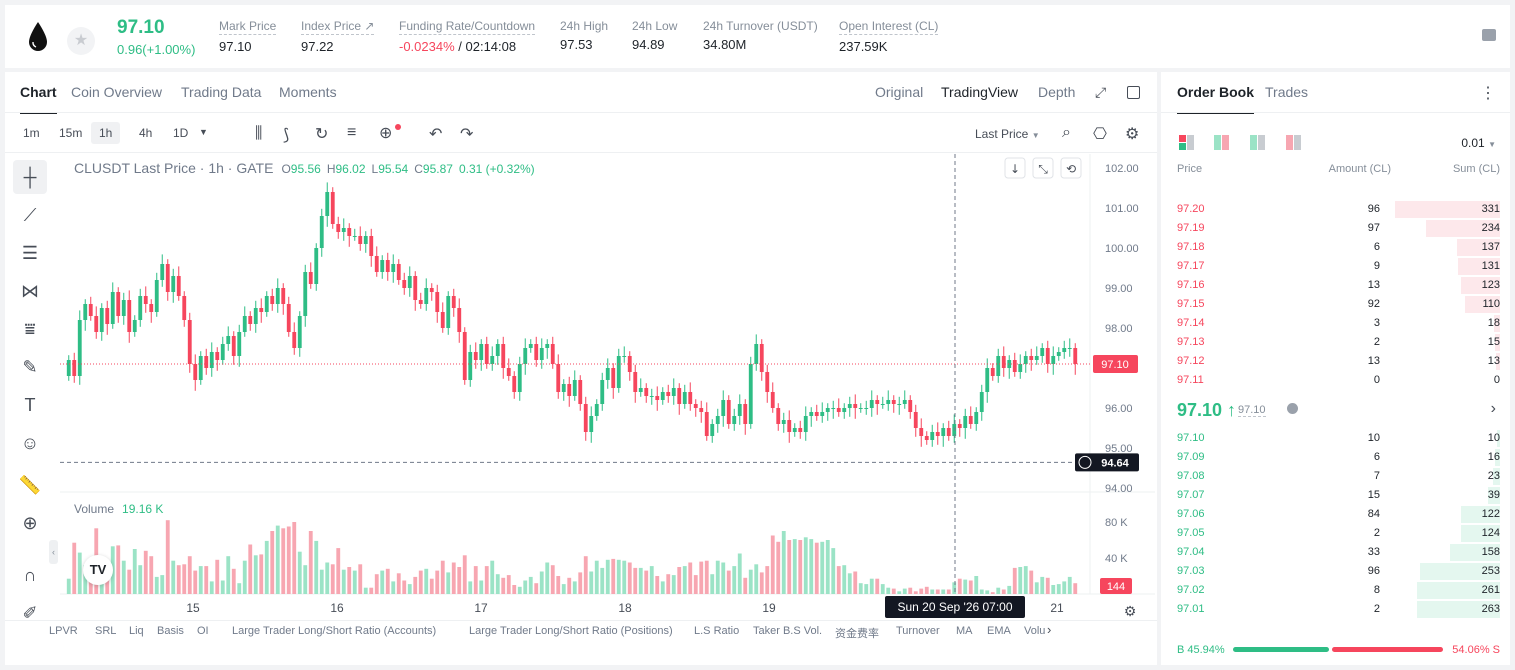 The width and height of the screenshot is (1515, 670). Describe the element at coordinates (259, 133) in the screenshot. I see `candle-type-icon: ⫼` at that location.